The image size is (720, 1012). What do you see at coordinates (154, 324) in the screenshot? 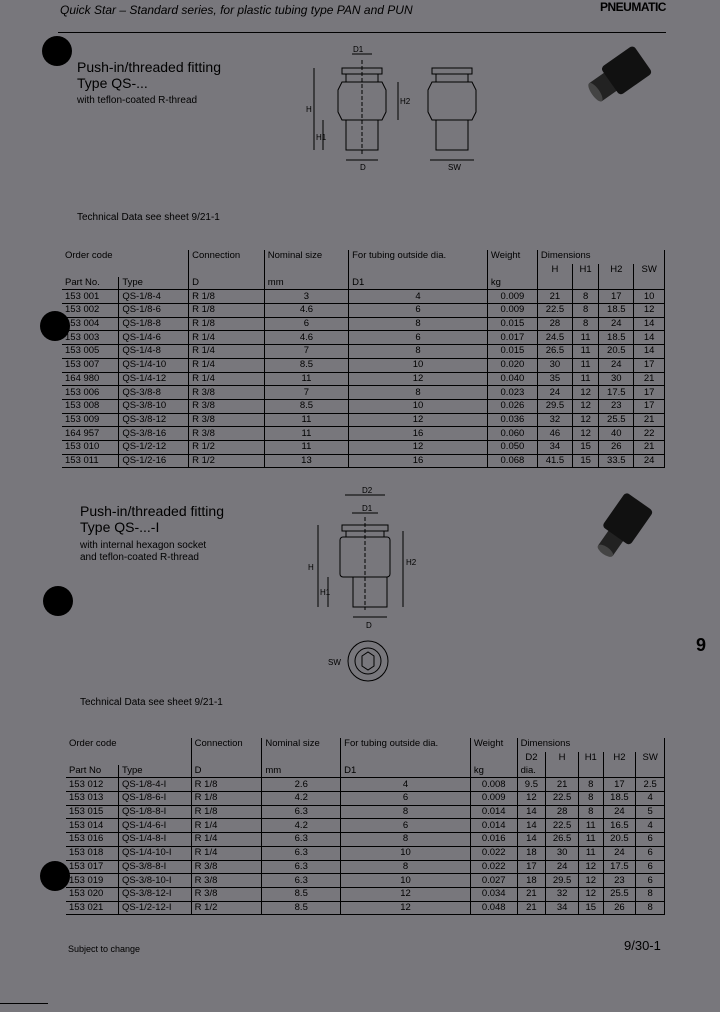
I see `table-cell: QS-1/8-8` at bounding box center [154, 324].